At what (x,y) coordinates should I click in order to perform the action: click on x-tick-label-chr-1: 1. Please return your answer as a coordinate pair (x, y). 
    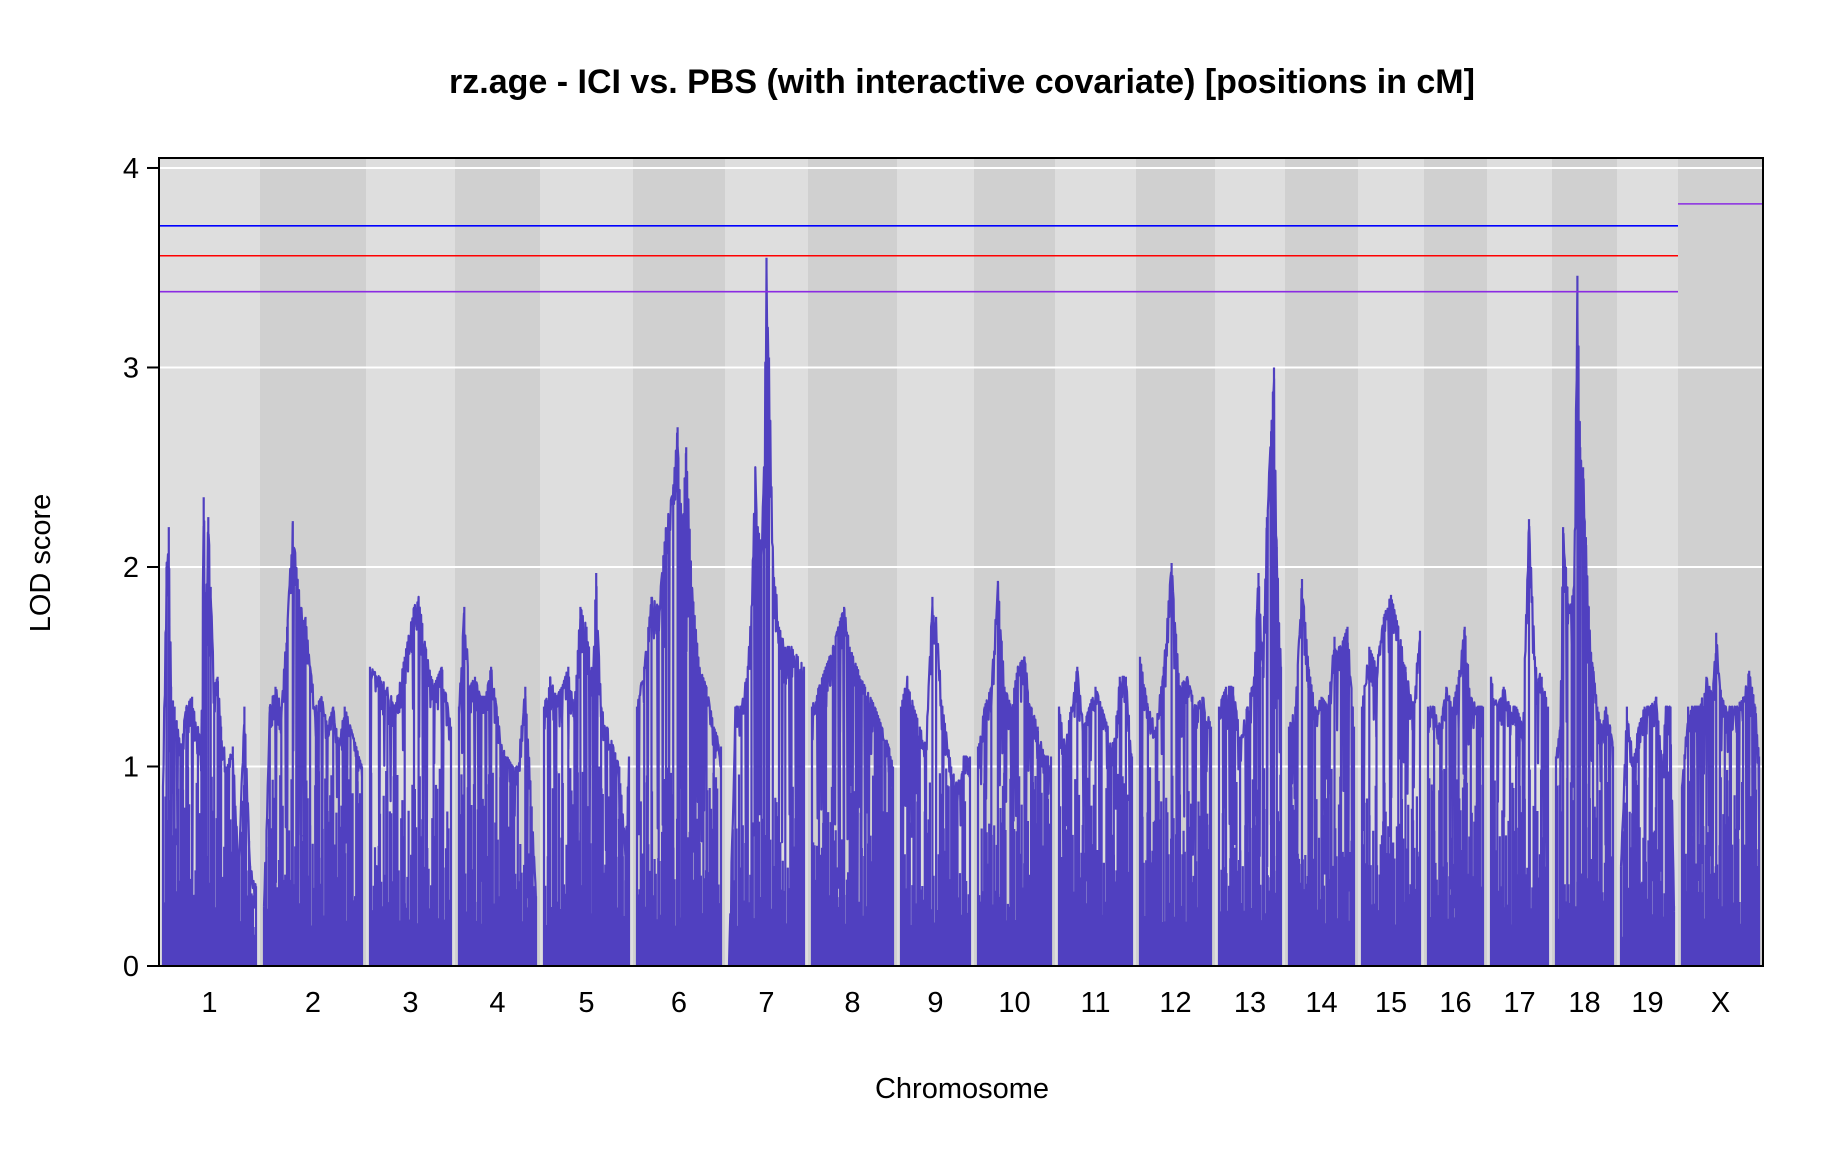
    Looking at the image, I should click on (209, 1003).